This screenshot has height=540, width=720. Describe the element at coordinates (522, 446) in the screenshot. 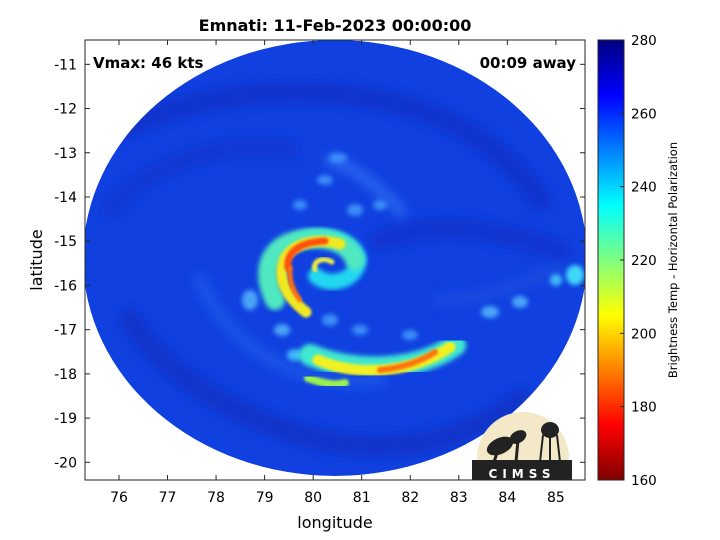

I see `cimss-logo: CIMSS` at that location.